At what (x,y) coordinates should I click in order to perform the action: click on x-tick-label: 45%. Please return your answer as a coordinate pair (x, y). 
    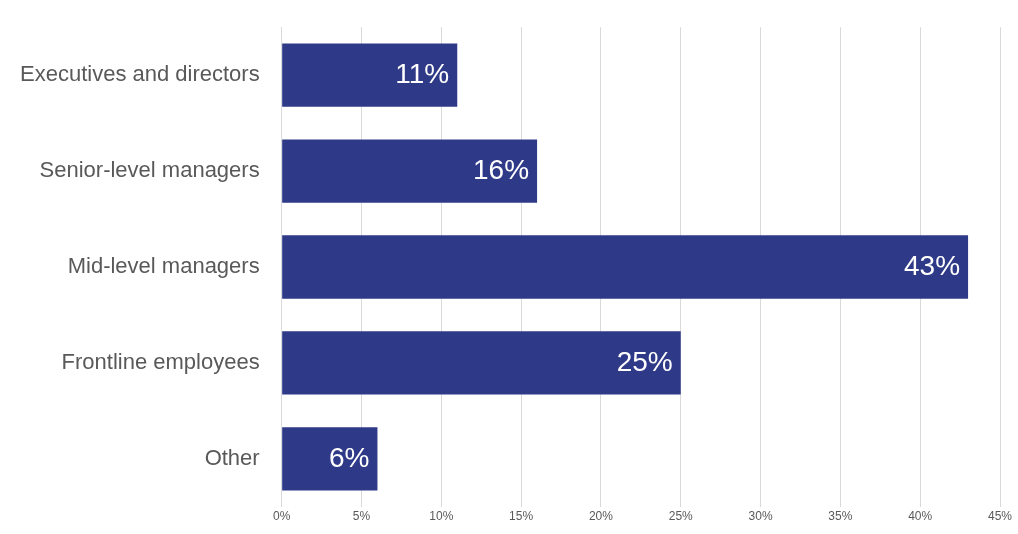
    Looking at the image, I should click on (1000, 516).